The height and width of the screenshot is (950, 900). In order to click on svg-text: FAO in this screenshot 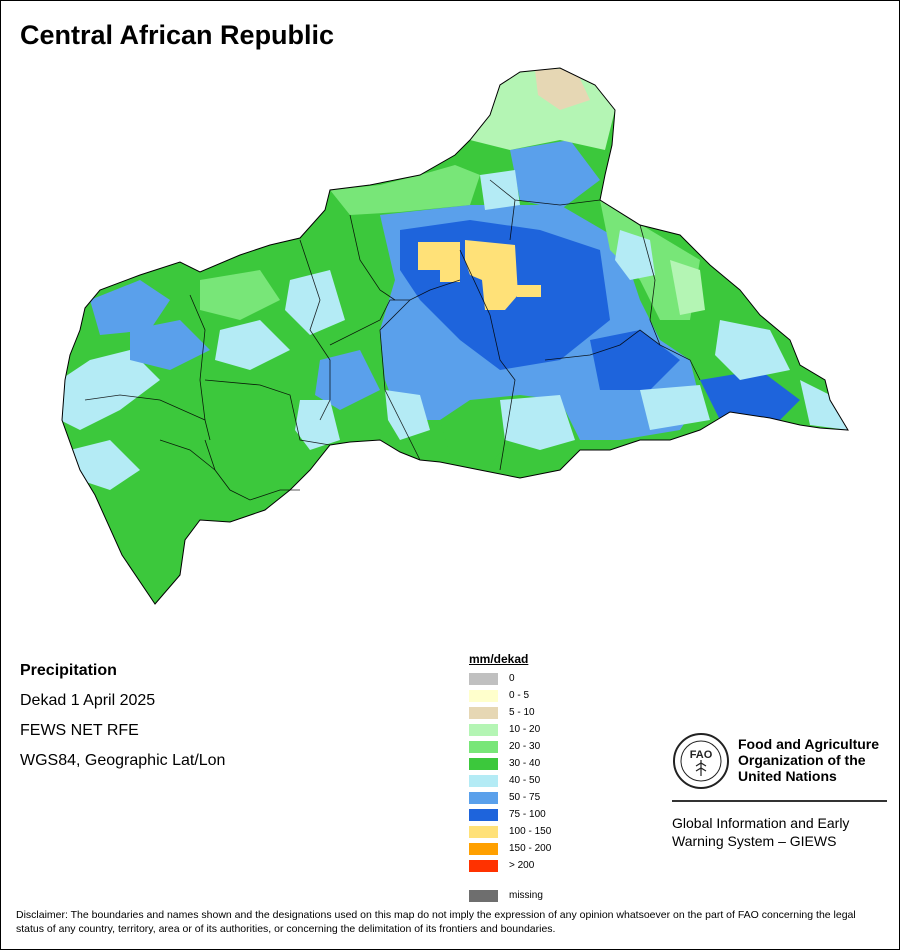, I will do `click(701, 755)`.